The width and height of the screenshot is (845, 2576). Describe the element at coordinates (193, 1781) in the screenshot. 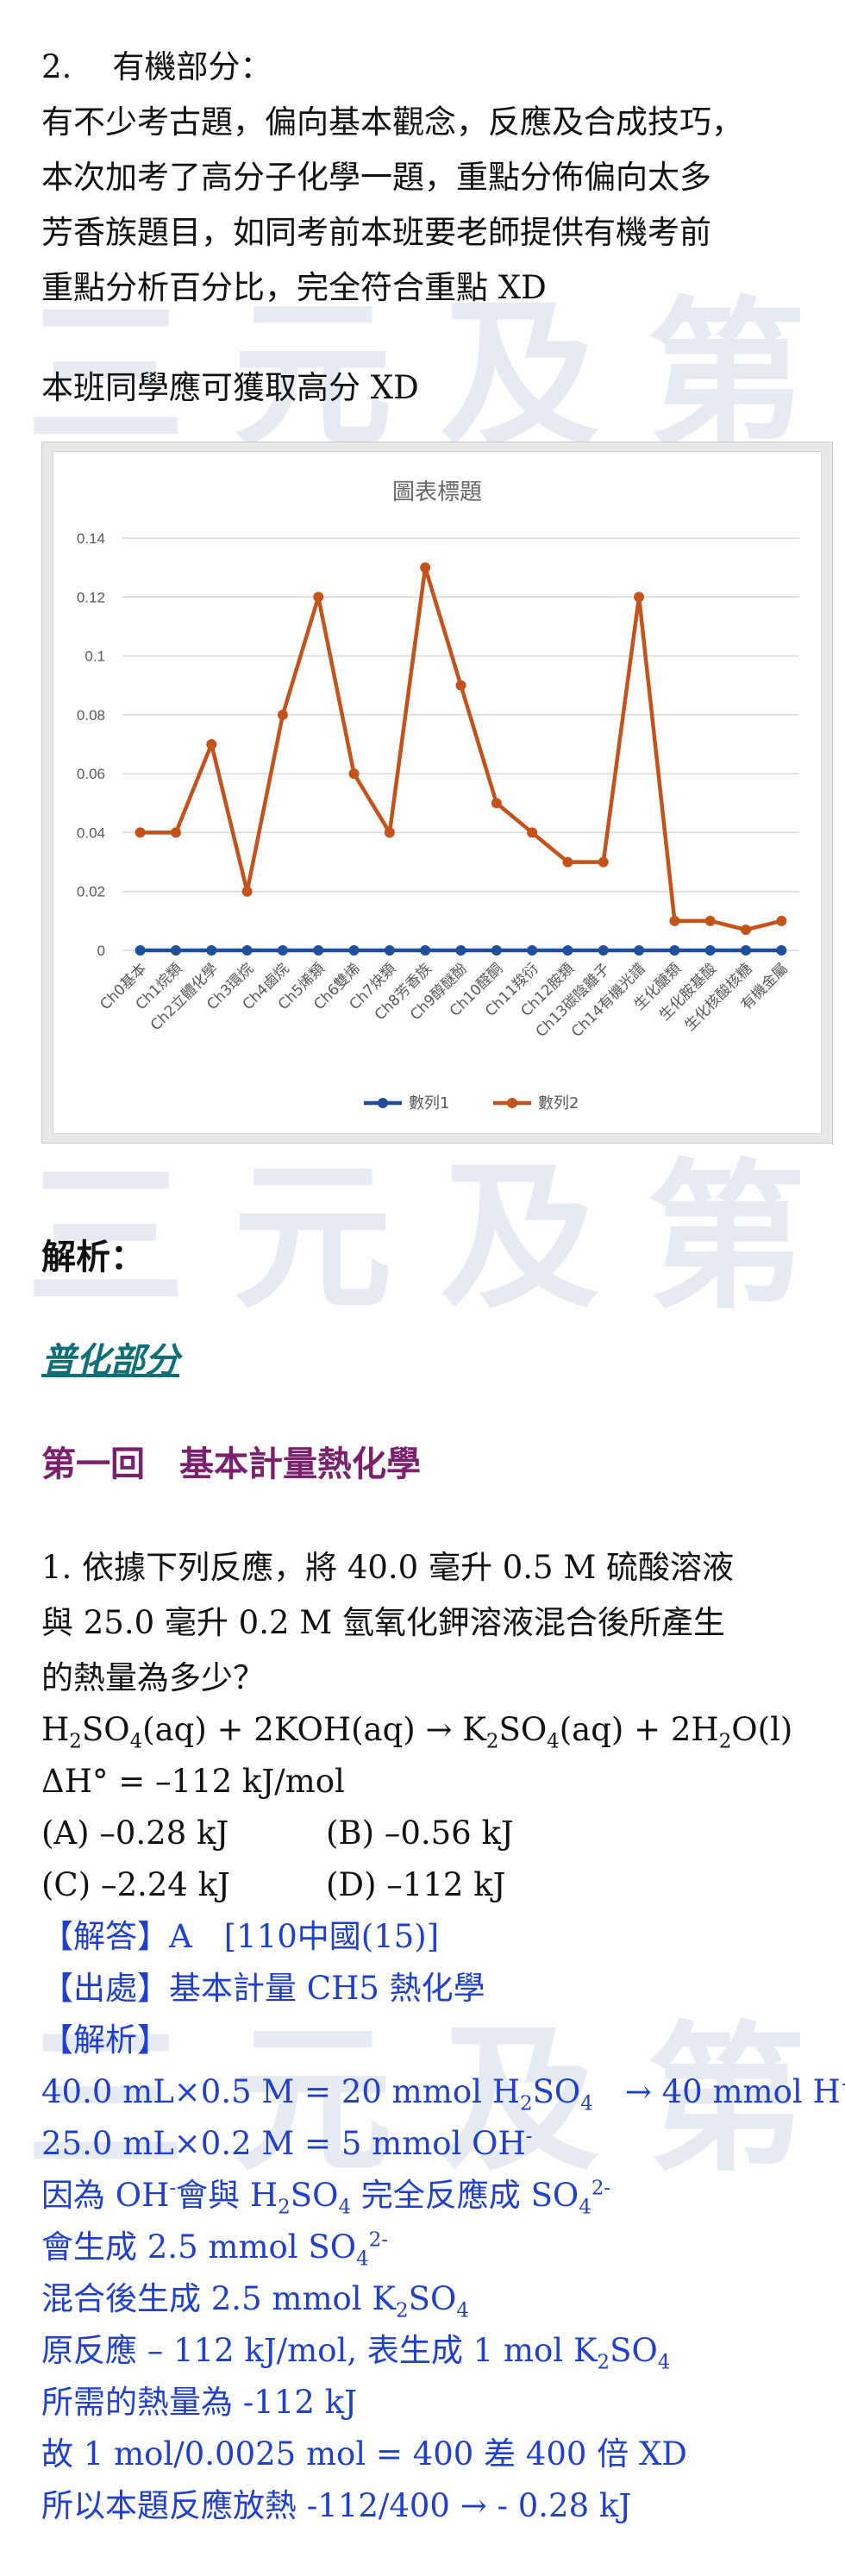

I see `enthalpy: ΔH° = –112 kJ/mol` at that location.